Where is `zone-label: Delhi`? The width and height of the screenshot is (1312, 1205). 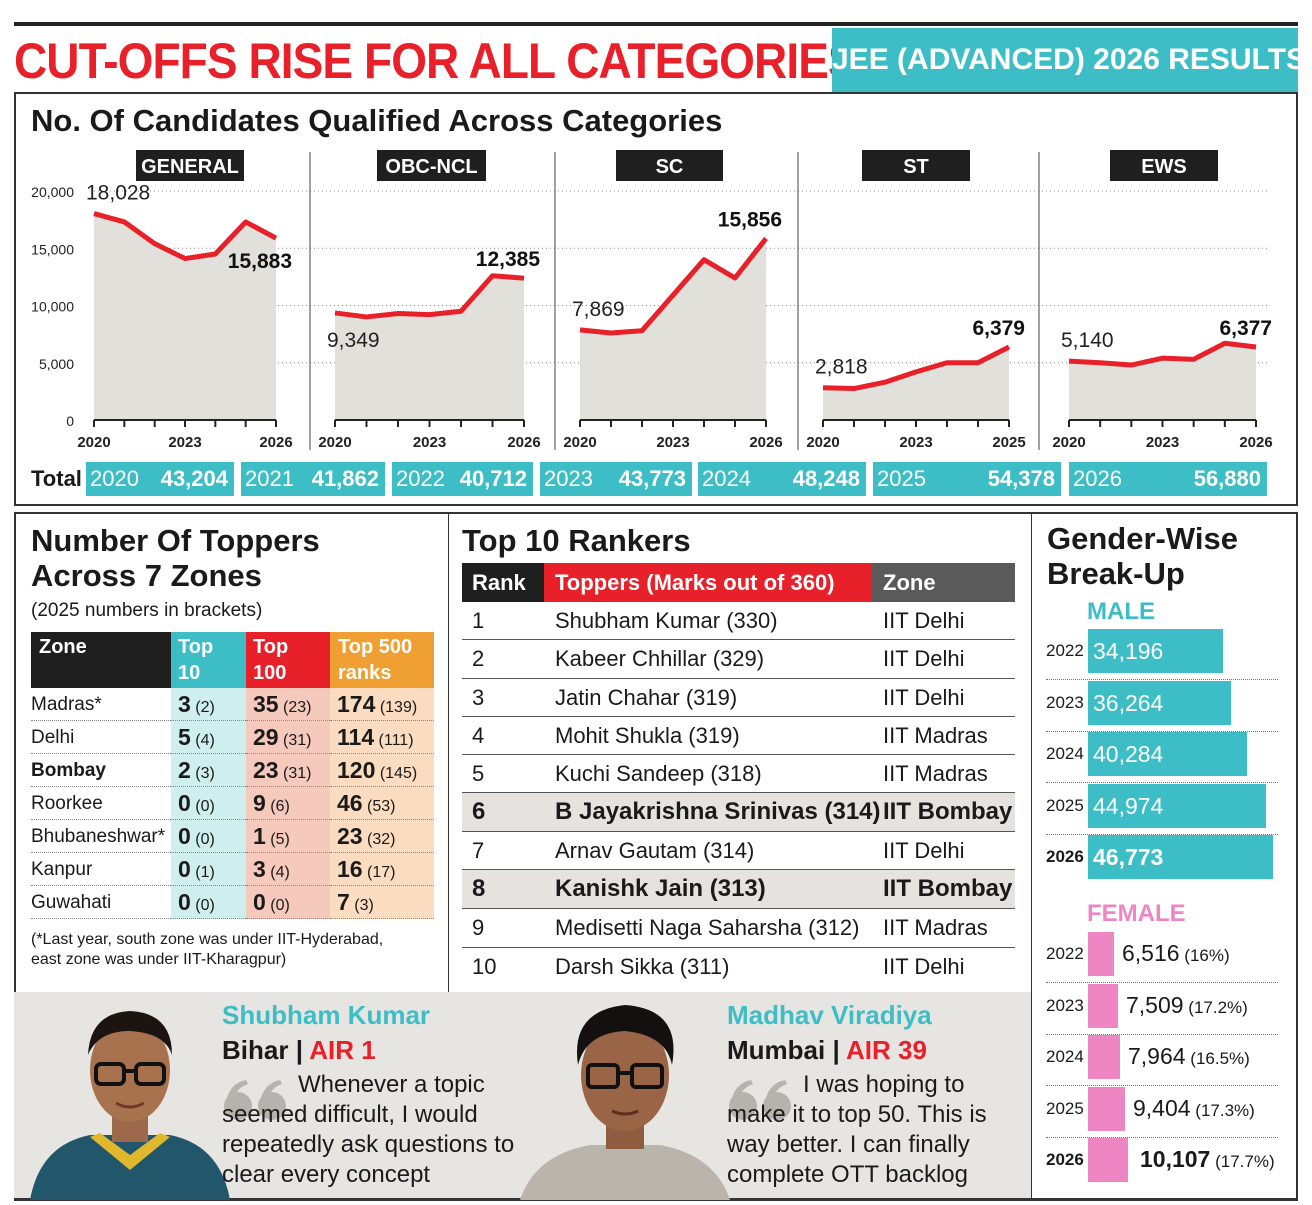 zone-label: Delhi is located at coordinates (53, 737).